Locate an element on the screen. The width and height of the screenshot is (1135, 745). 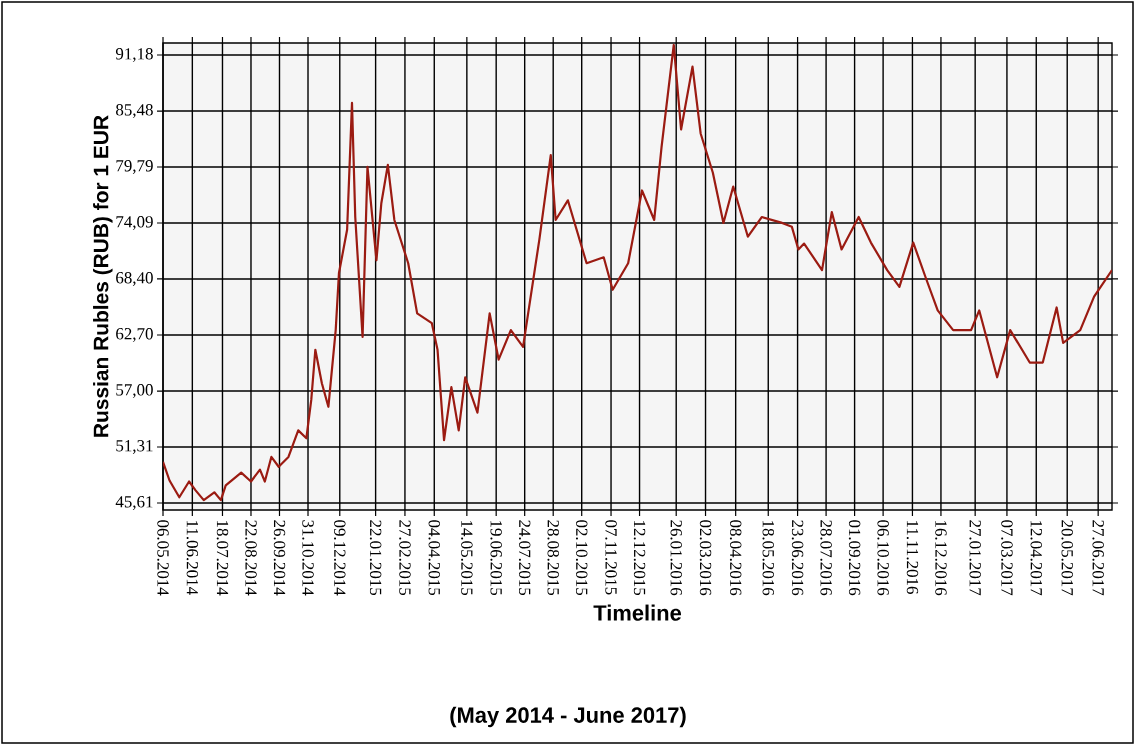
x-tick-label: 31.10.2014 is located at coordinates (308, 558).